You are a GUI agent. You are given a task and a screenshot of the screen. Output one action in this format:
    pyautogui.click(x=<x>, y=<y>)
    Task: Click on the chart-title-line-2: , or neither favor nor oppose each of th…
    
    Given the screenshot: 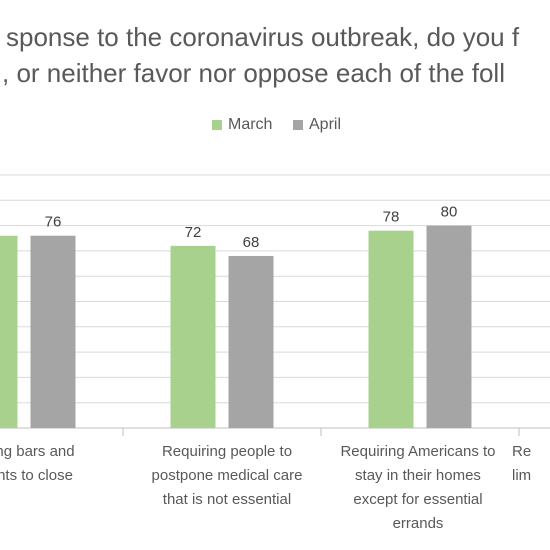 What is the action you would take?
    pyautogui.click(x=253, y=73)
    